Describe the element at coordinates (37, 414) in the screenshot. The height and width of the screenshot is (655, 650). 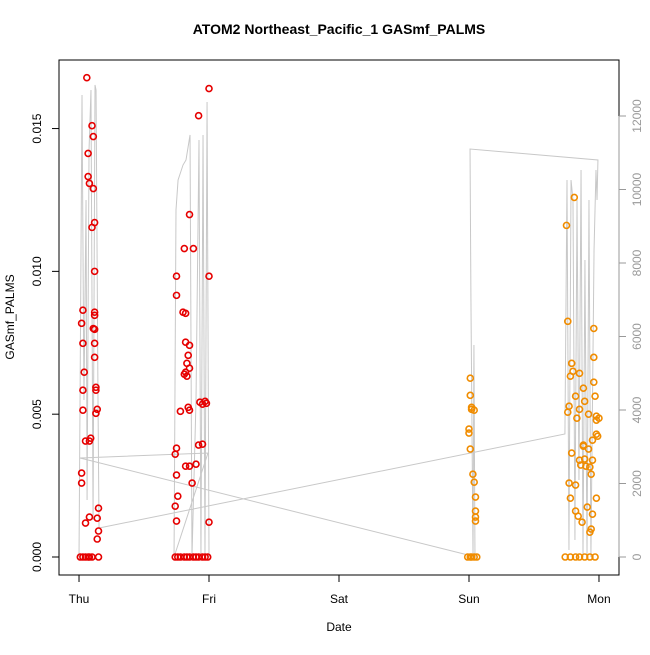
I see `y-tick-label: 0.005` at that location.